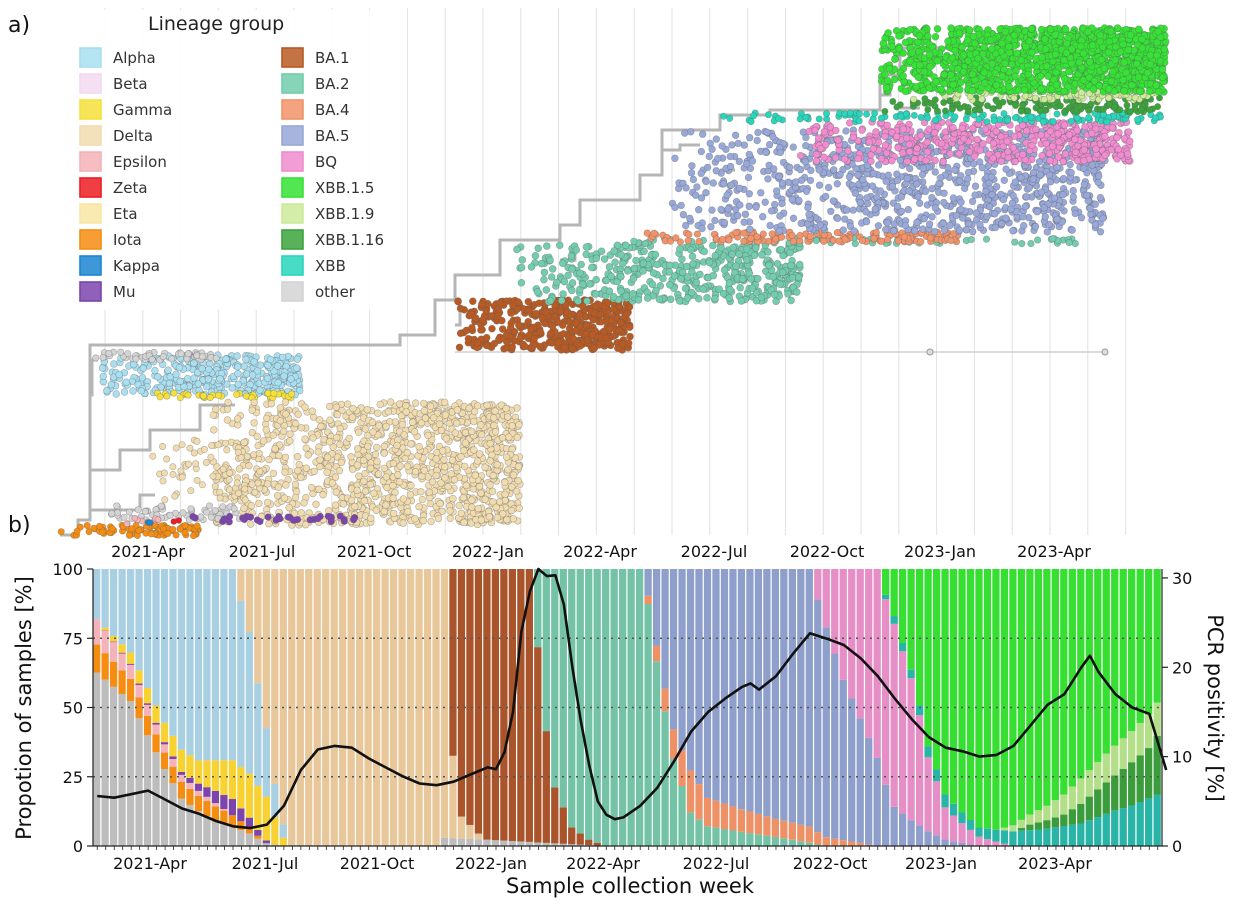  I want to click on panel-a-label: a), so click(19, 25).